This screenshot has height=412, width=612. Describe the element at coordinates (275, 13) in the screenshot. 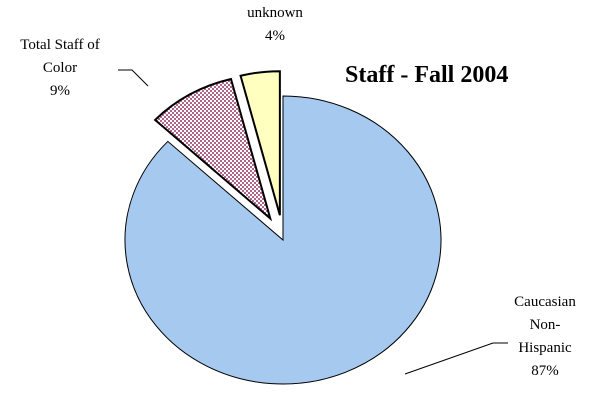

I see `category-label: unknown` at that location.